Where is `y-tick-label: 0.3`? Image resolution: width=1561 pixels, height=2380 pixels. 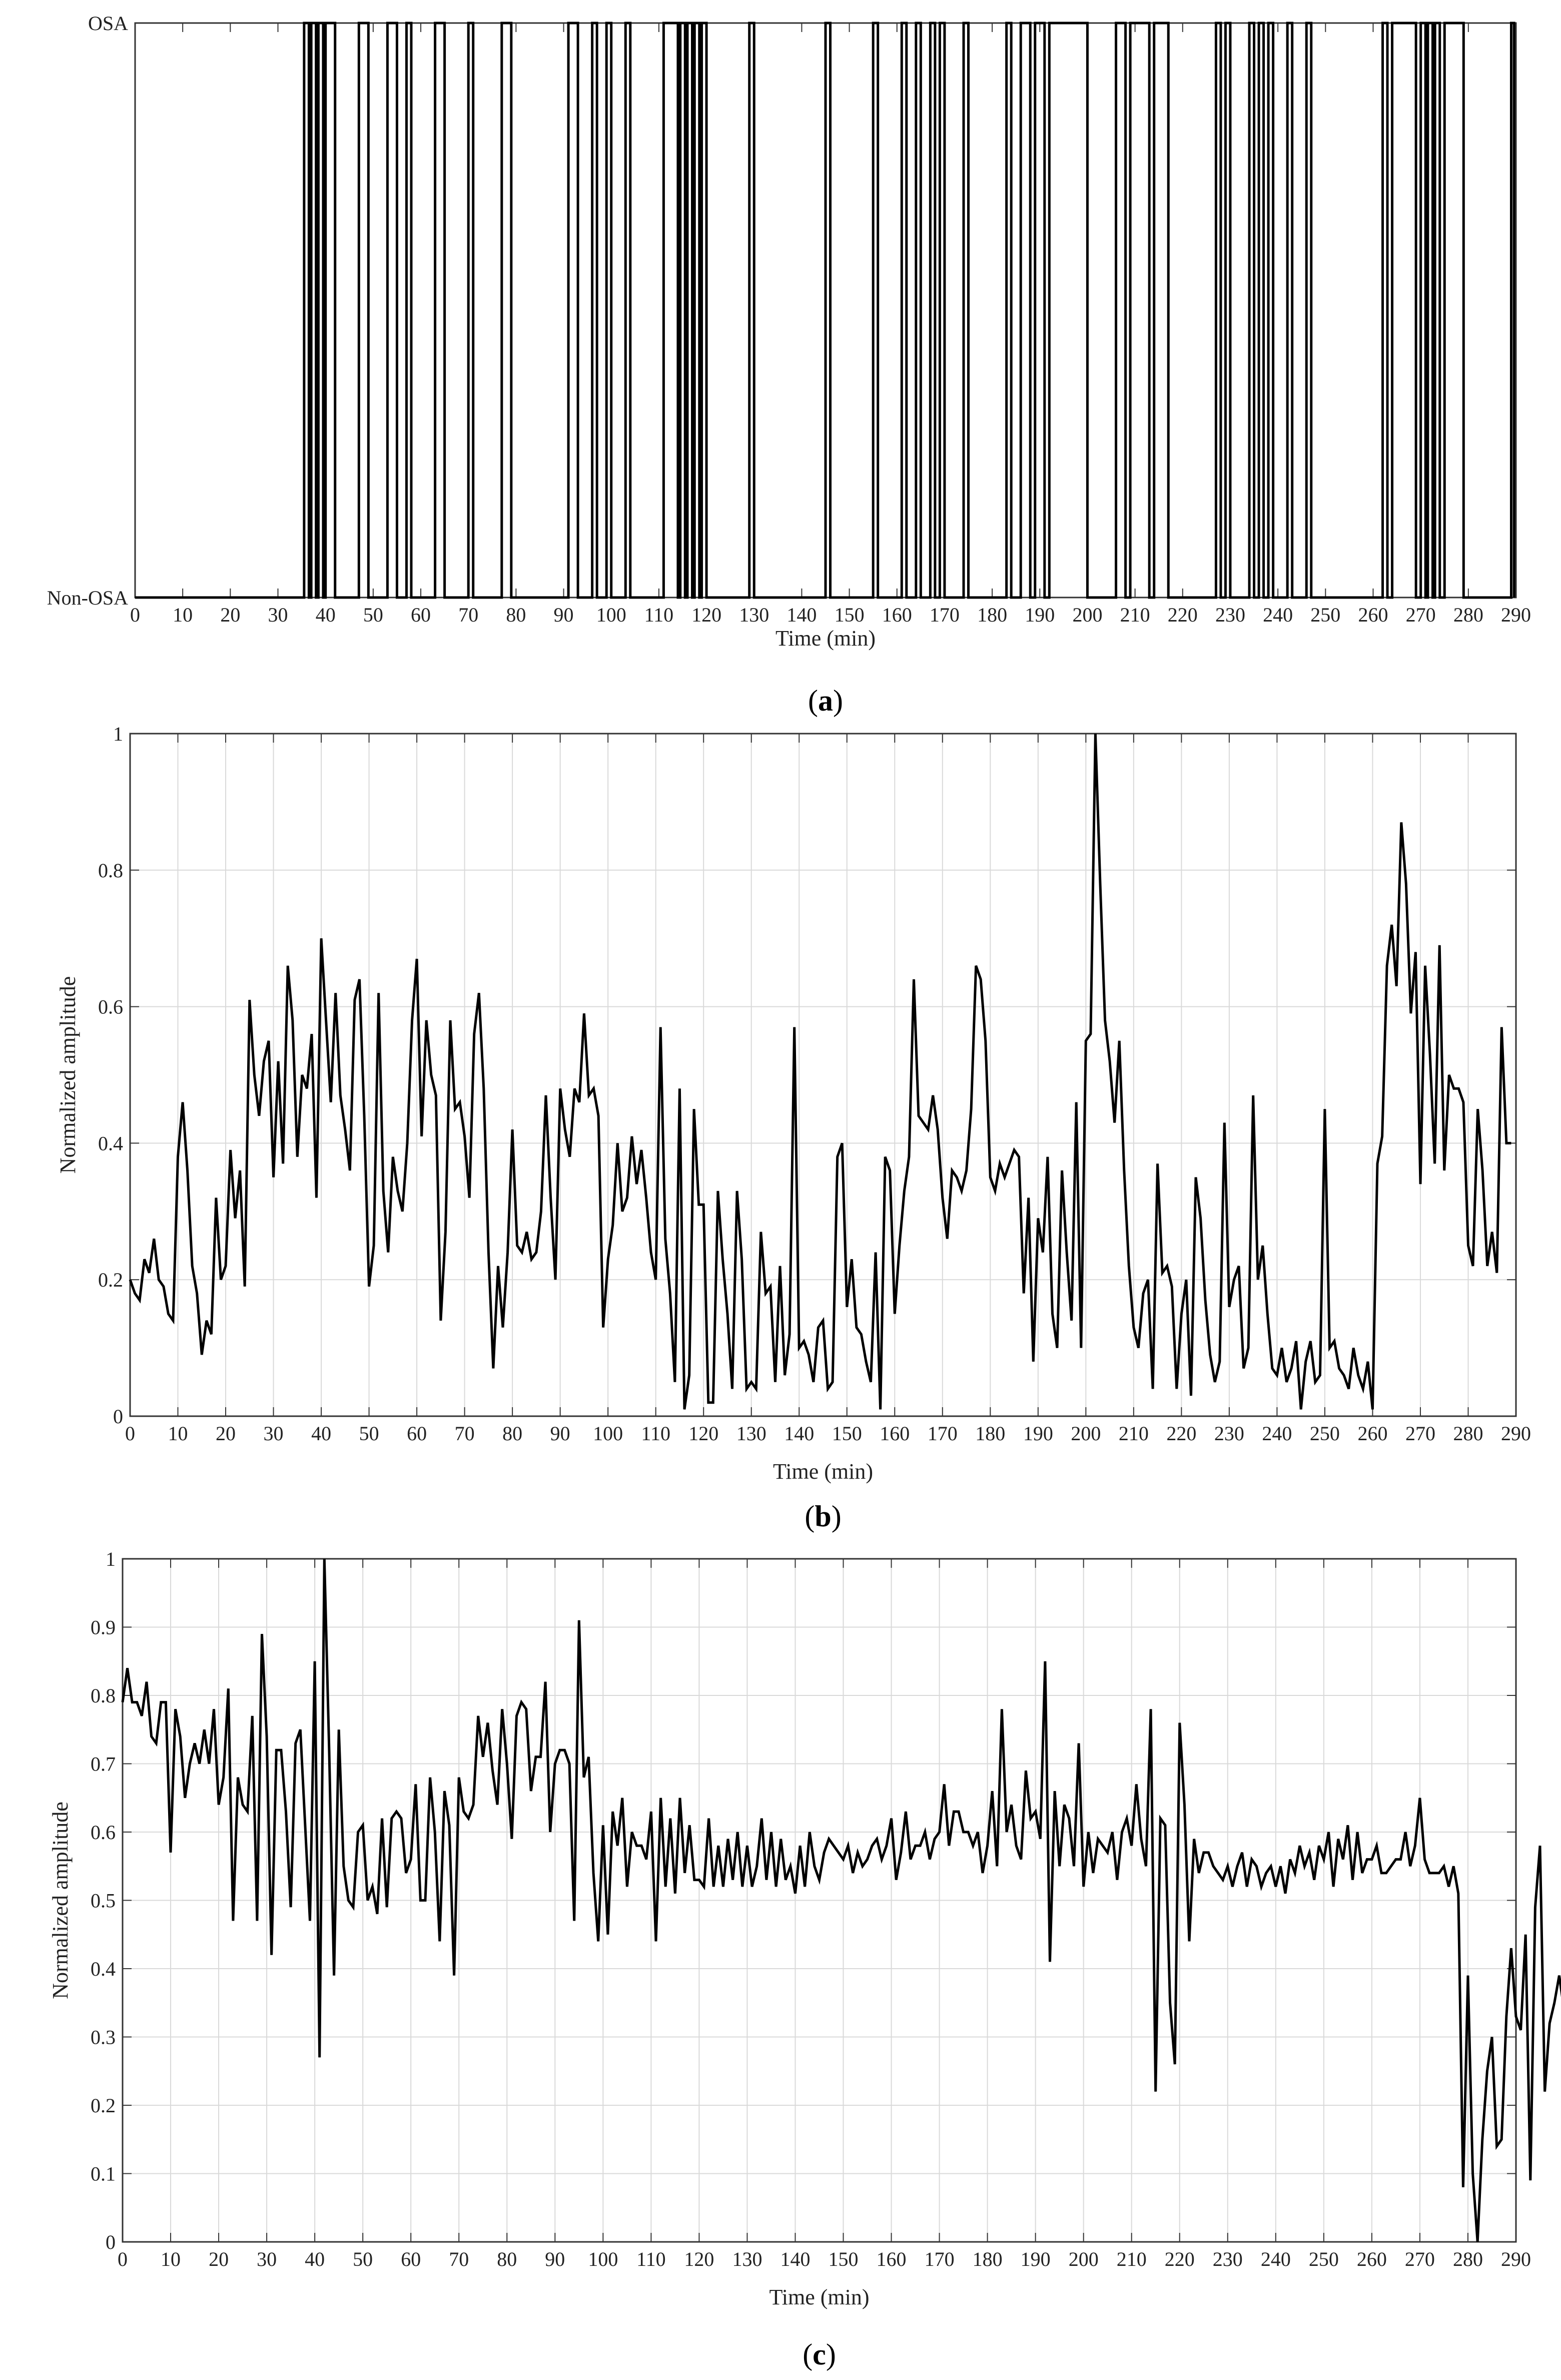 y-tick-label: 0.3 is located at coordinates (103, 2037).